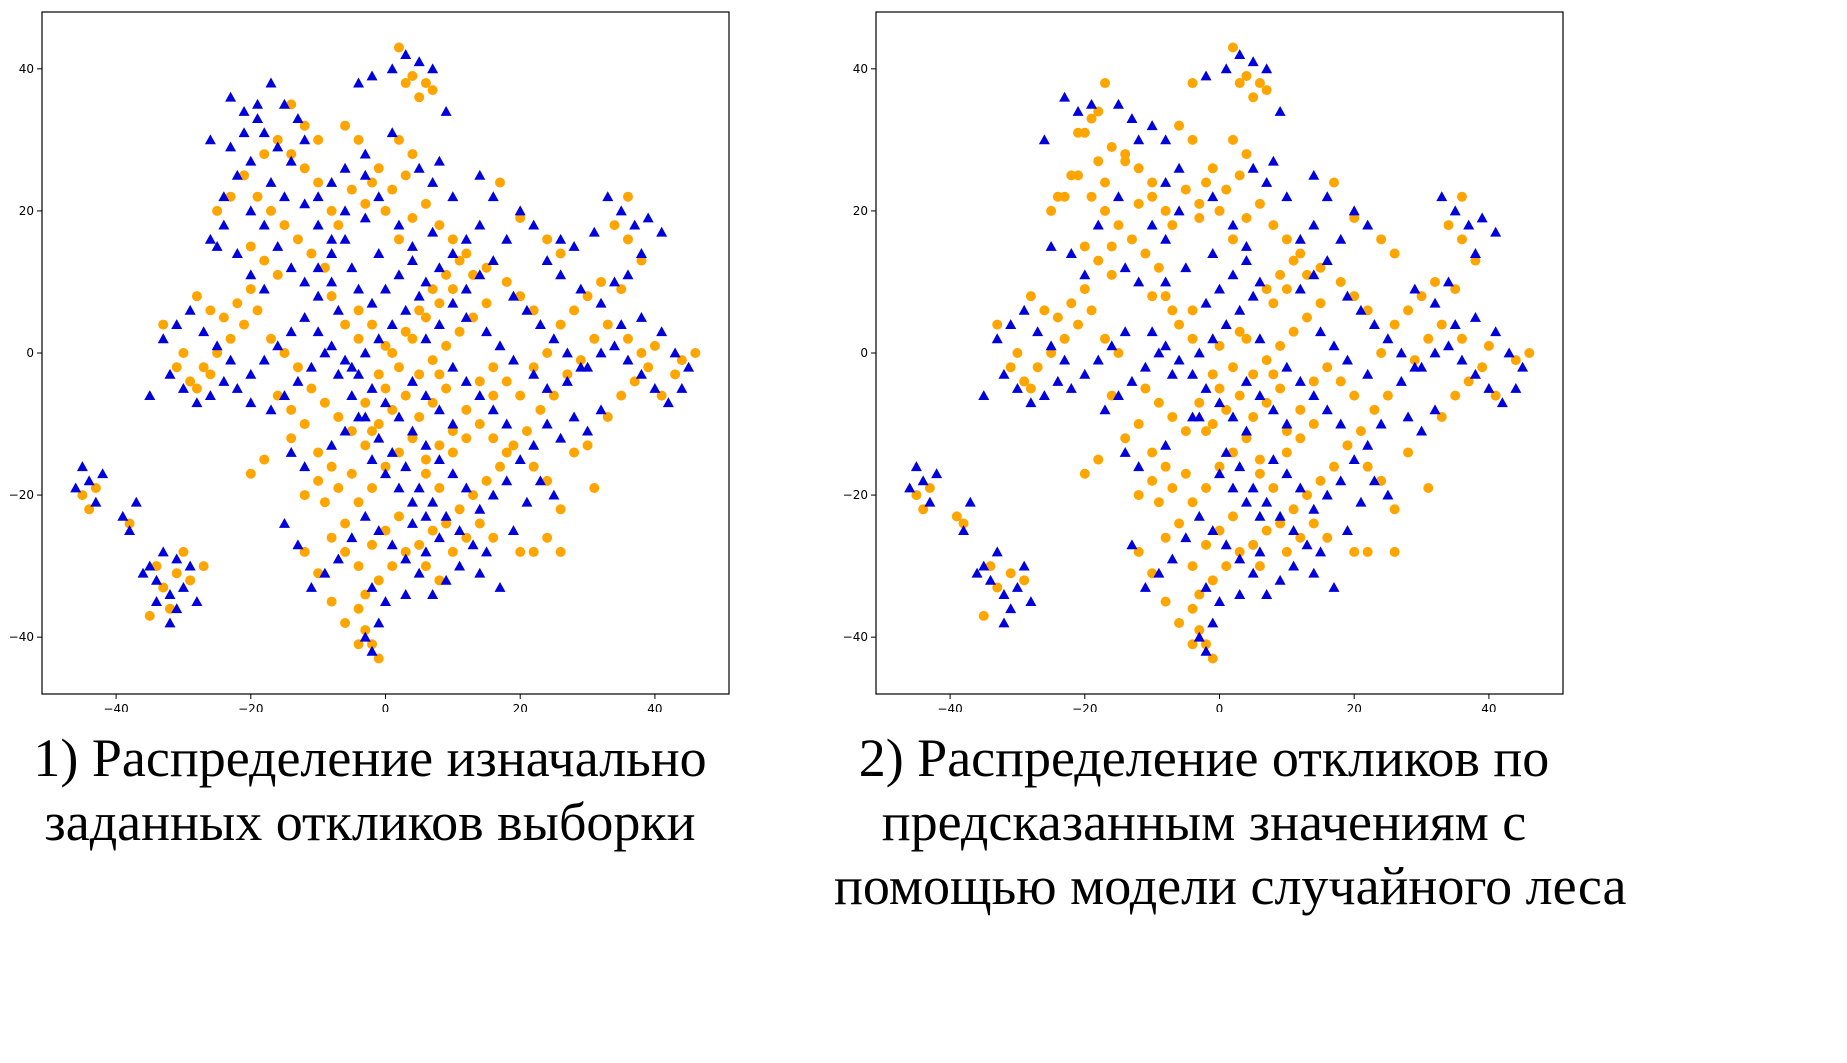 Image resolution: width=1847 pixels, height=1063 pixels. What do you see at coordinates (1084, 707) in the screenshot?
I see `right-x-tick-label: −20` at bounding box center [1084, 707].